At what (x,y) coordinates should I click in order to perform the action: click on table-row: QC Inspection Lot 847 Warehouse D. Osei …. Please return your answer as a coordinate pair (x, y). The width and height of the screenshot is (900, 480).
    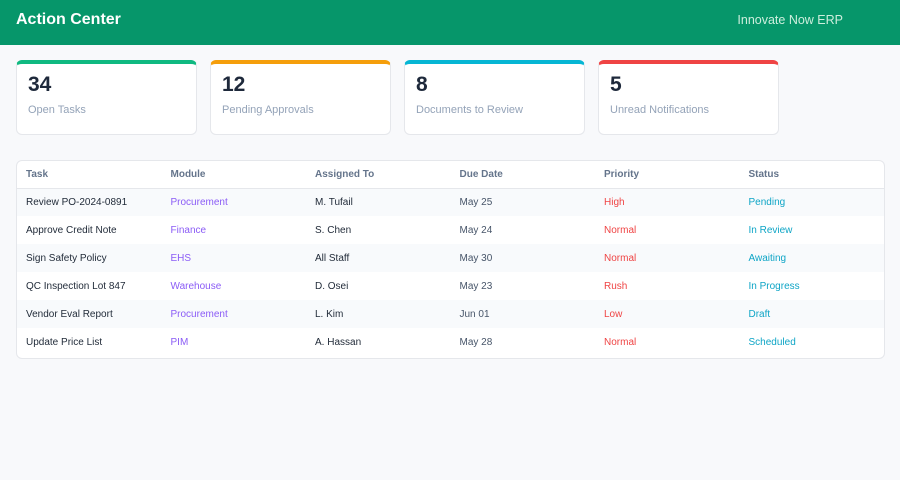
    Looking at the image, I should click on (450, 286).